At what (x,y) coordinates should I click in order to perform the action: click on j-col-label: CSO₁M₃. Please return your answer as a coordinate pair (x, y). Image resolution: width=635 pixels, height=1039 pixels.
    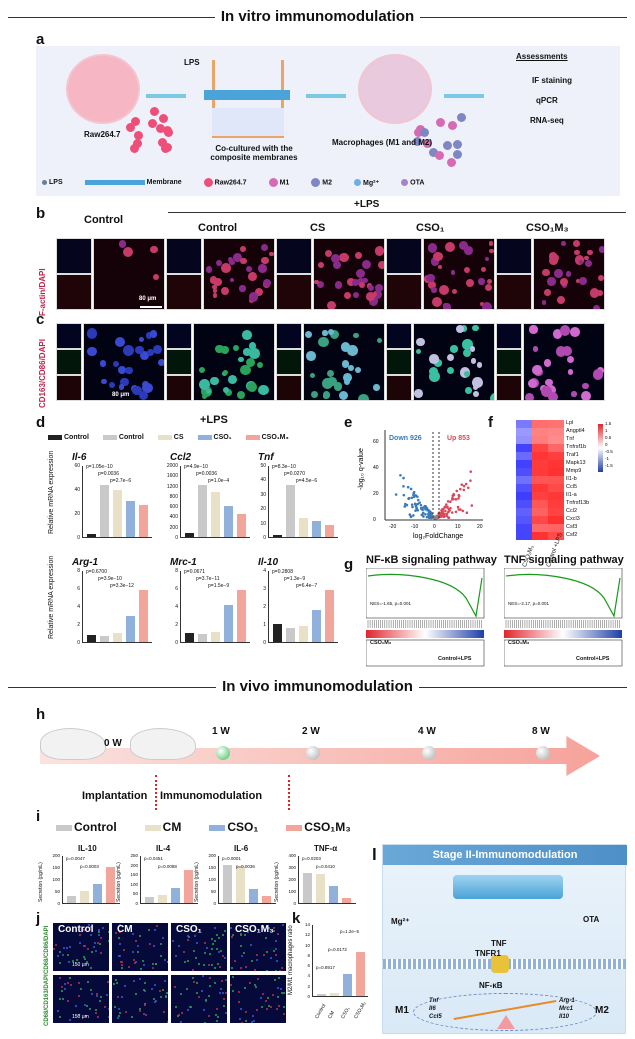
    Looking at the image, I should click on (254, 929).